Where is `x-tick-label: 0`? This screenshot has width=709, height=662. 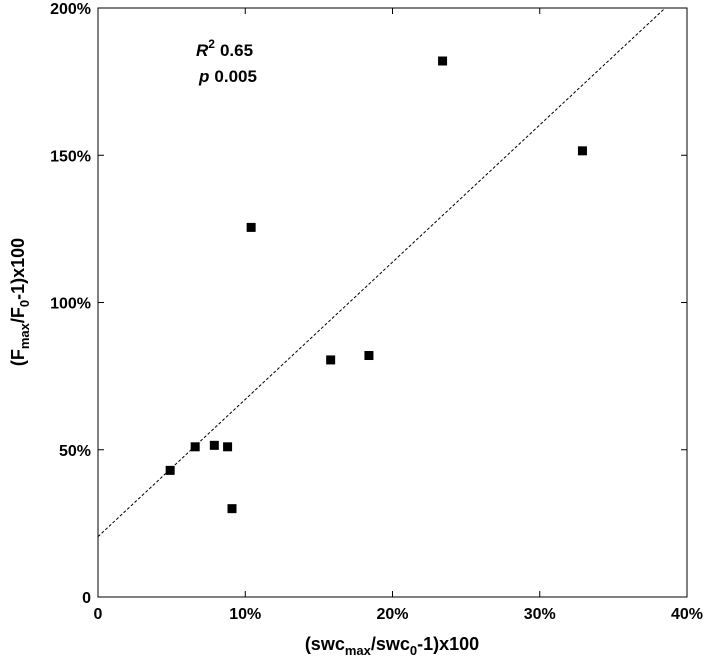
x-tick-label: 0 is located at coordinates (98, 614).